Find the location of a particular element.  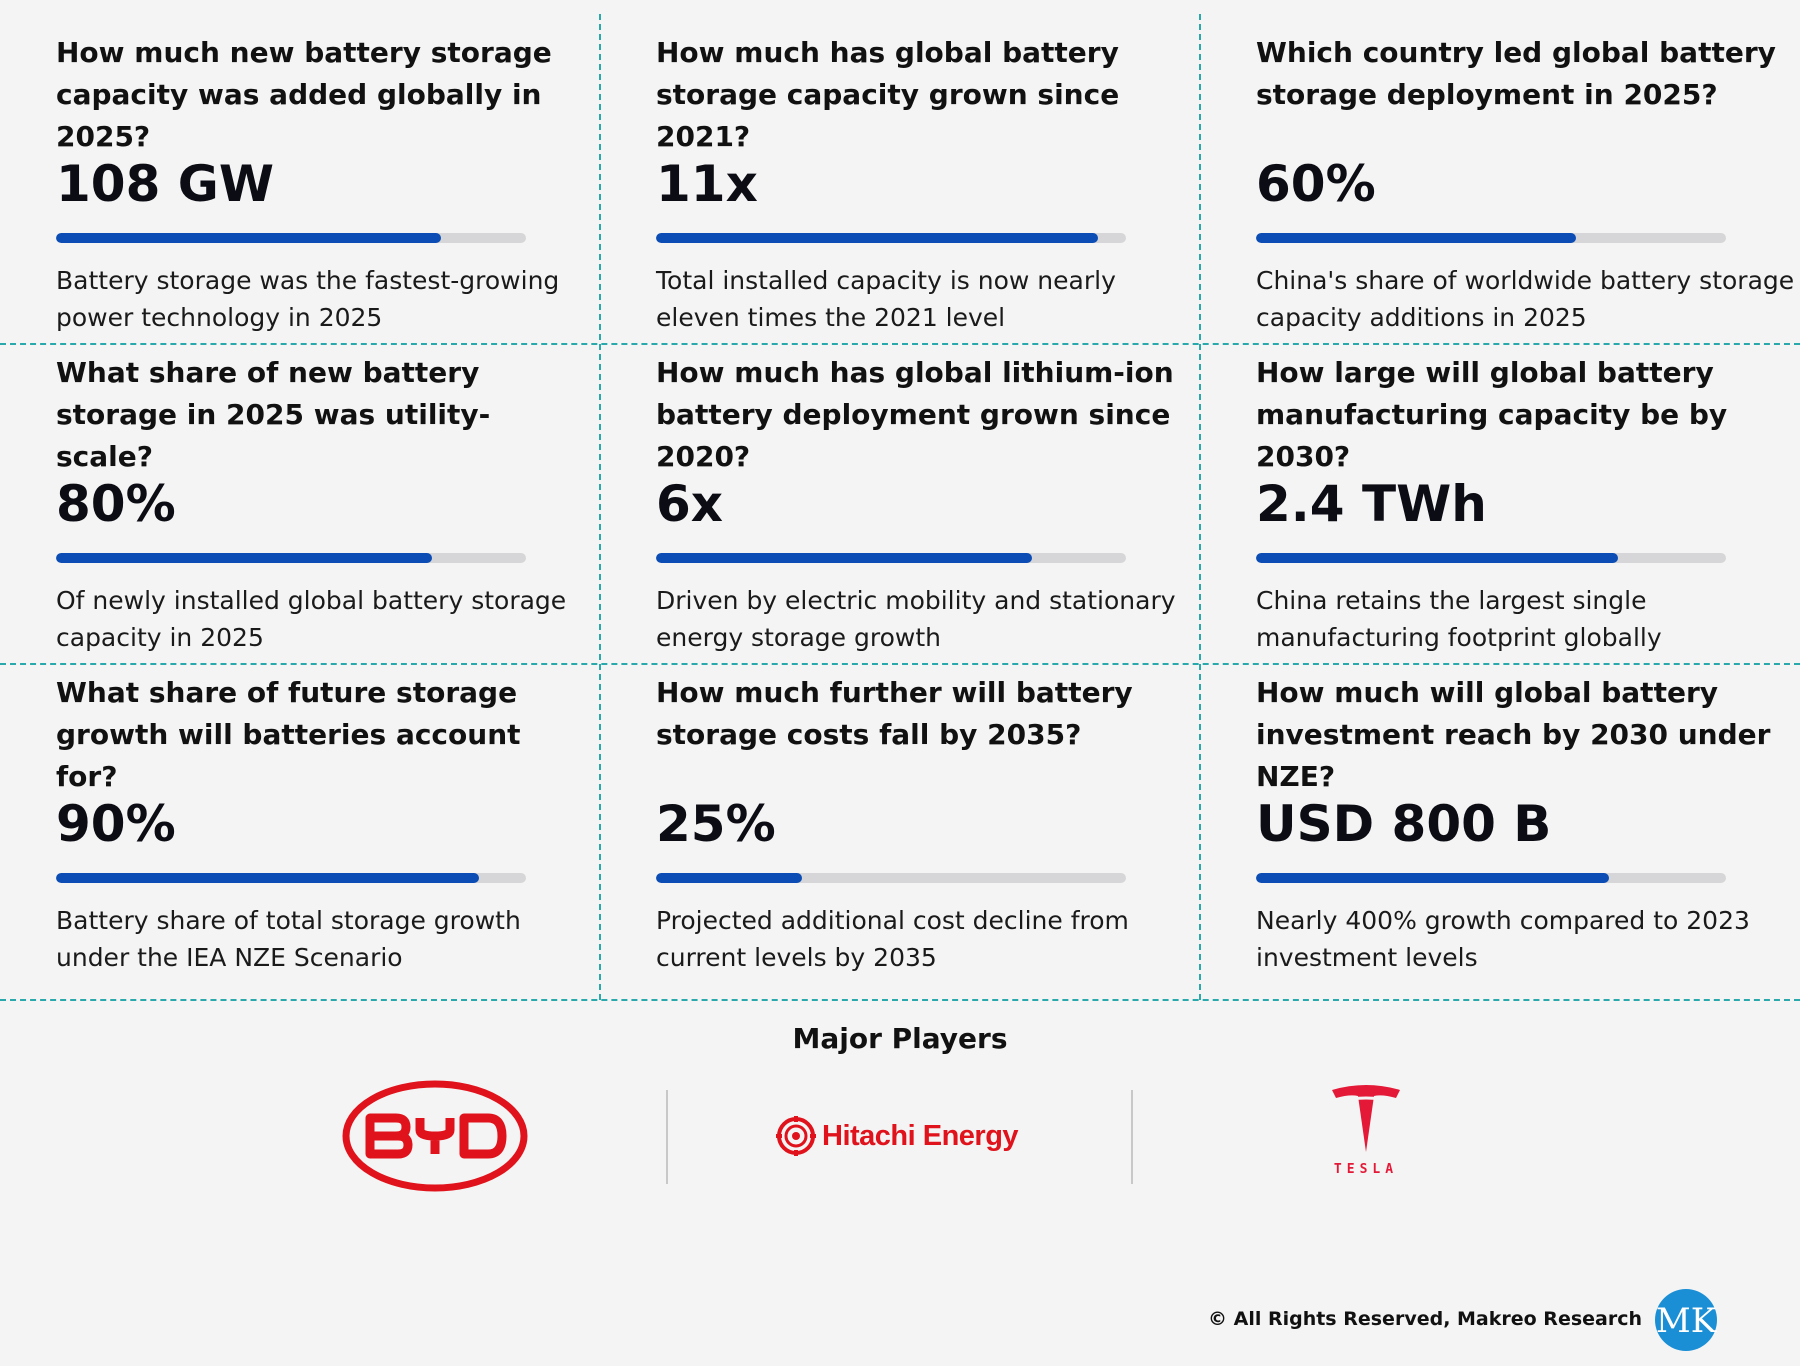

stat-value: 25% is located at coordinates (716, 824).